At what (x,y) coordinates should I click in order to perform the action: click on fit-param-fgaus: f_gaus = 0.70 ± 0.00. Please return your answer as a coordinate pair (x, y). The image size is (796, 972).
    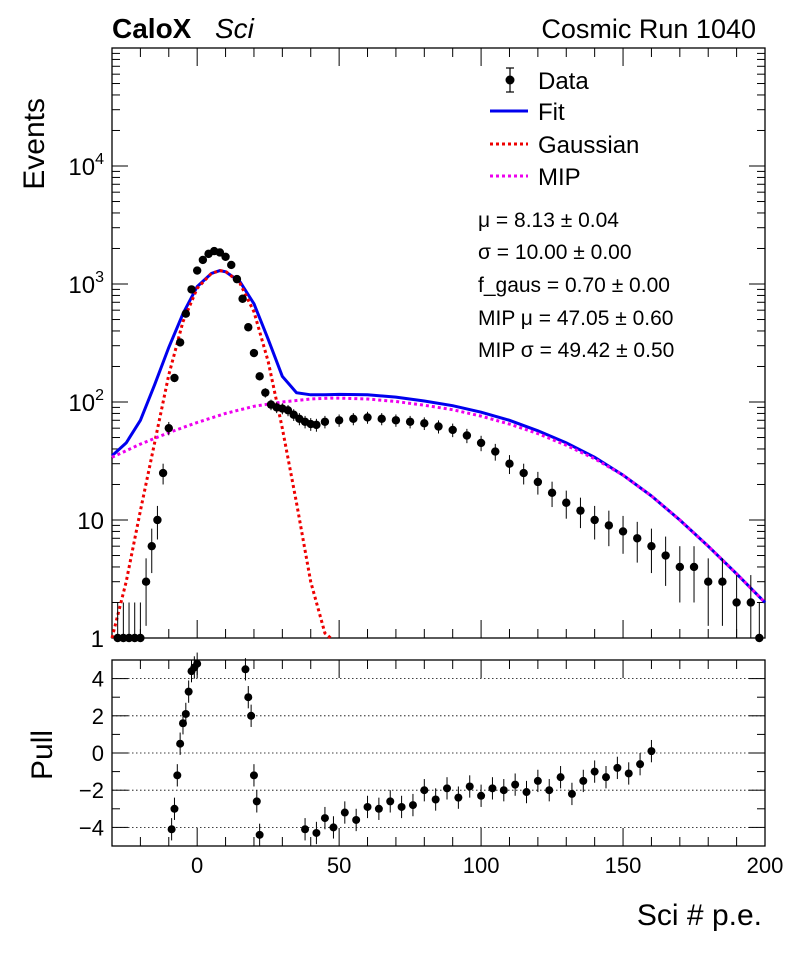
    Looking at the image, I should click on (574, 285).